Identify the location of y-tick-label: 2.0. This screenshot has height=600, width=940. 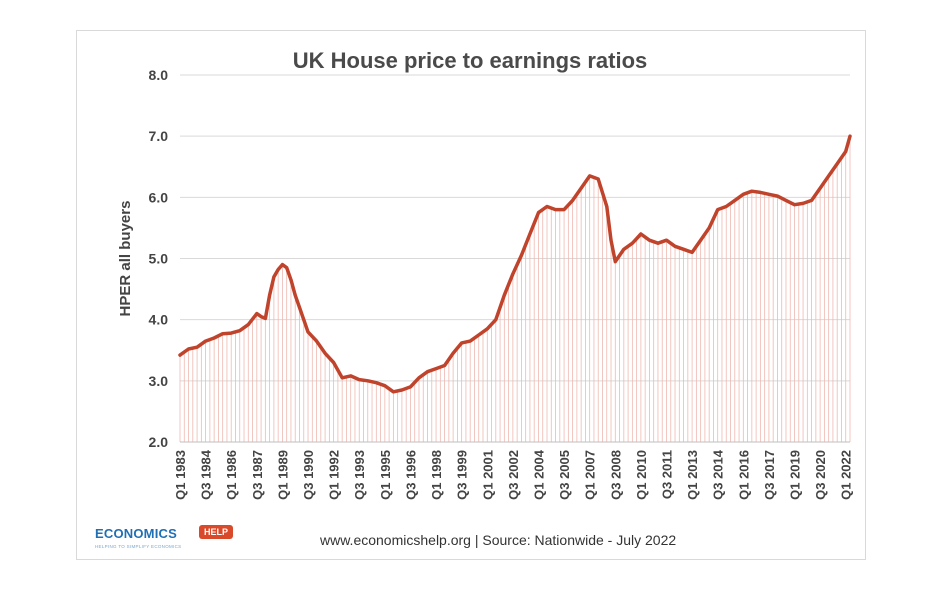
(159, 442).